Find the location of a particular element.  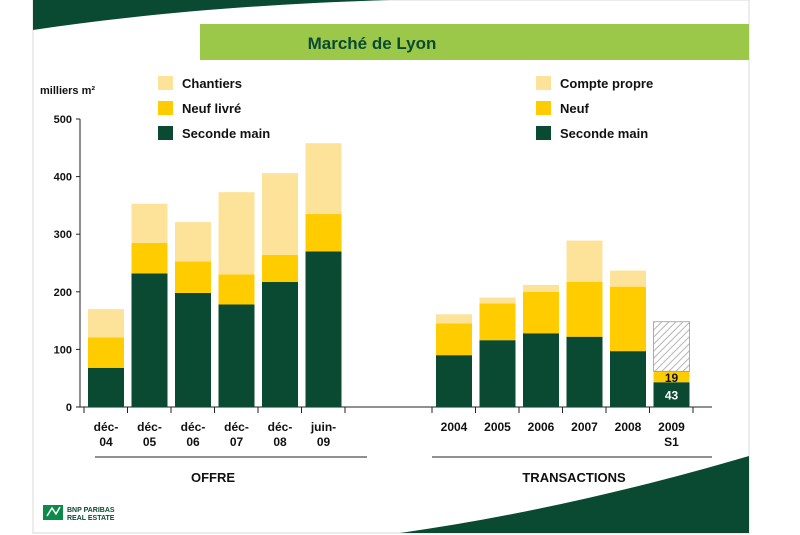

y-axis-label: milliers m² is located at coordinates (67, 91).